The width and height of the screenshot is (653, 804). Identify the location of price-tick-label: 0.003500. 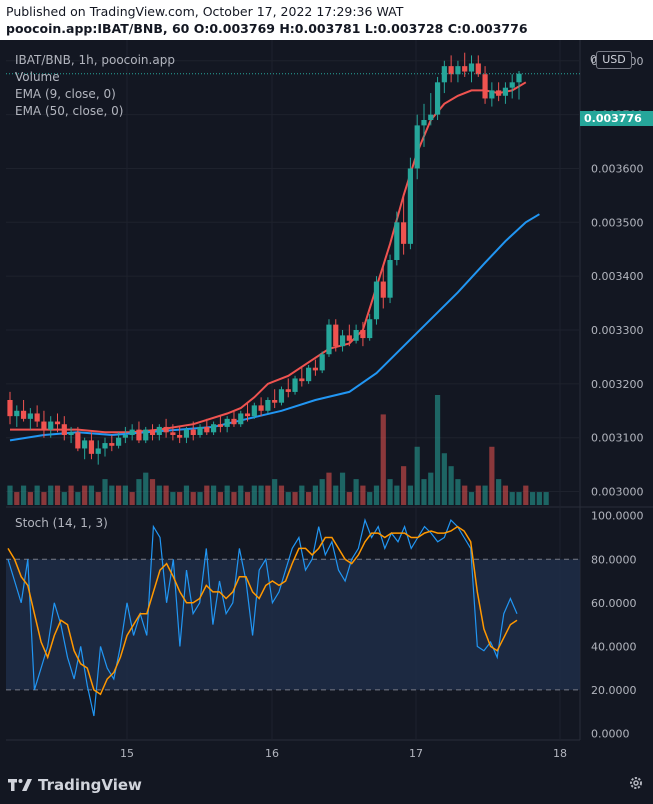
(617, 222).